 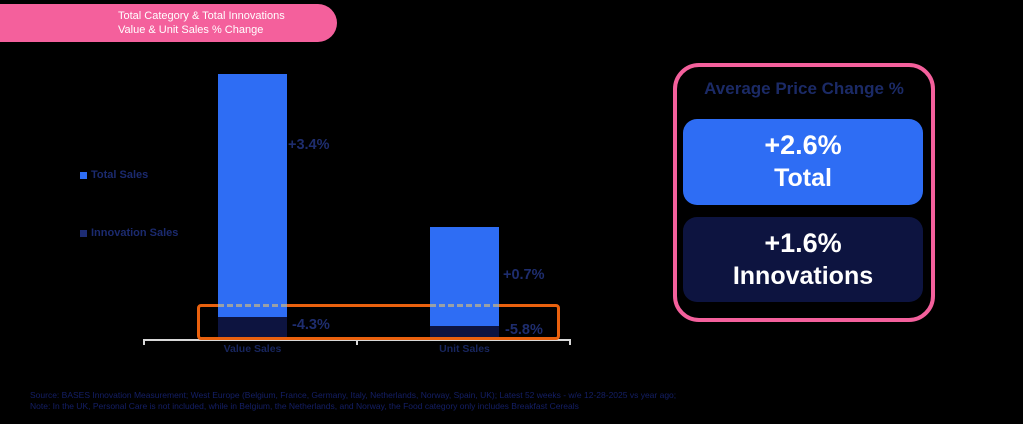 What do you see at coordinates (803, 162) in the screenshot?
I see `price-card-total: +2.6% Total` at bounding box center [803, 162].